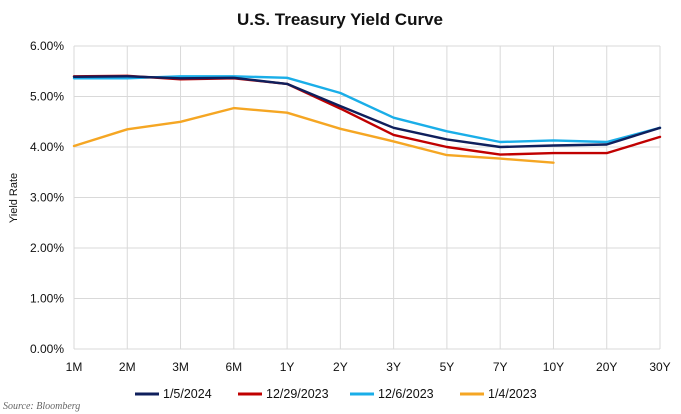 This screenshot has height=414, width=681. I want to click on x-tick-label: 1Y, so click(287, 367).